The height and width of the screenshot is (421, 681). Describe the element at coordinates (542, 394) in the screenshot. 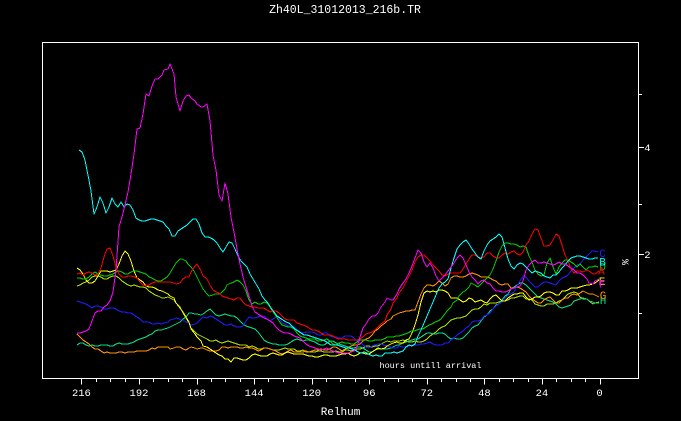

I see `x-tick-label-24: 24` at that location.